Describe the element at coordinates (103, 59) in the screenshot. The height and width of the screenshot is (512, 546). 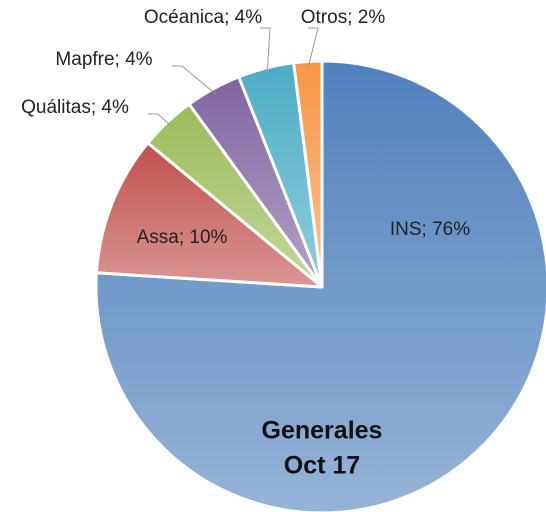
I see `data-label: Mapfre; 4%` at that location.